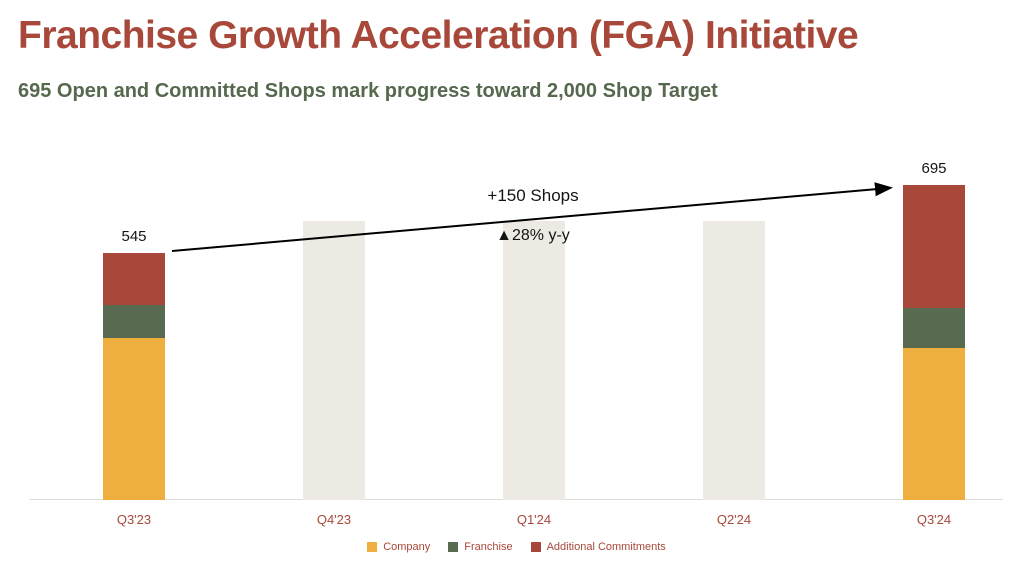 Image resolution: width=1033 pixels, height=564 pixels. What do you see at coordinates (533, 195) in the screenshot?
I see `annotation-shops-delta: +150 Shops` at bounding box center [533, 195].